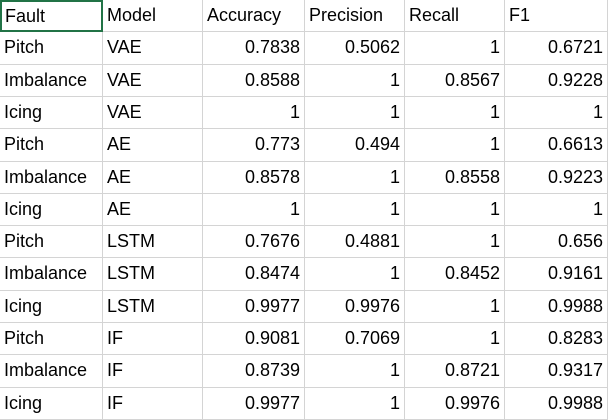  I want to click on table-cell: 0.656, so click(556, 242).